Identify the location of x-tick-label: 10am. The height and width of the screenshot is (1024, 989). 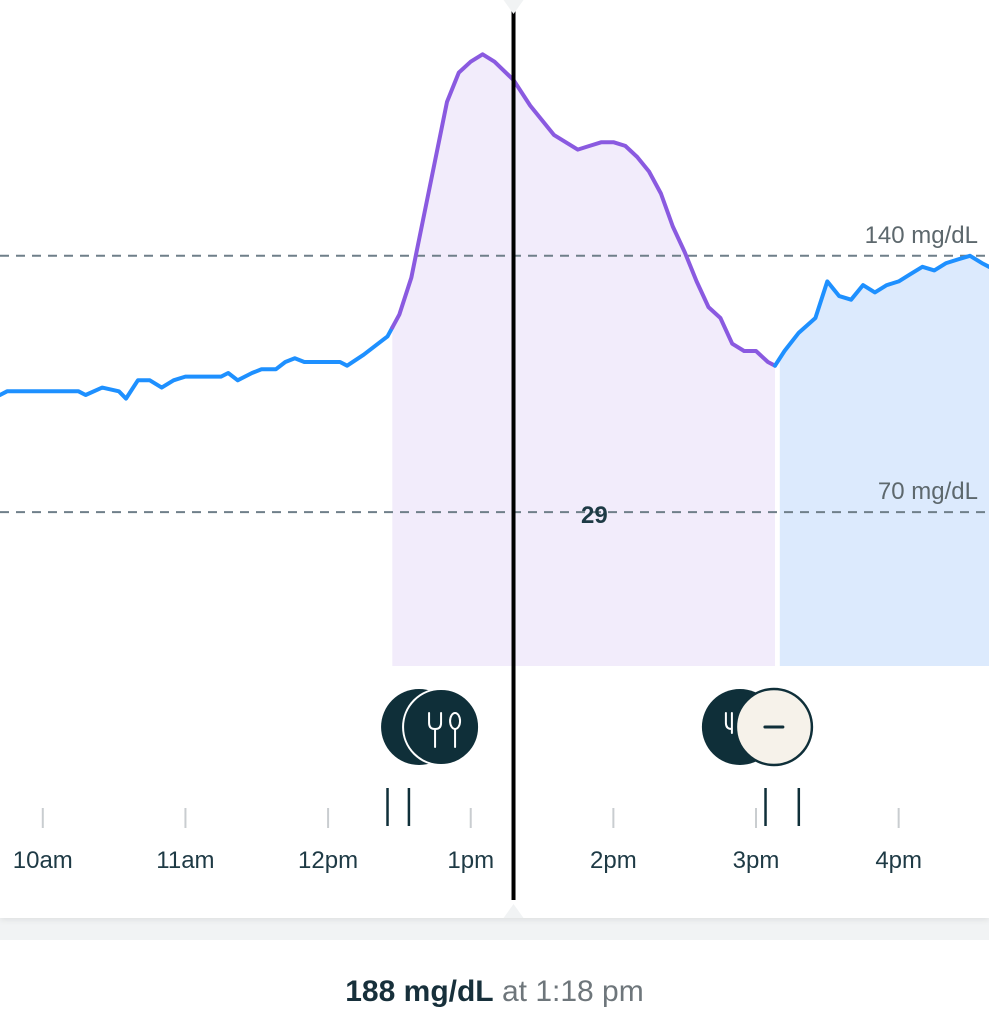
(43, 860).